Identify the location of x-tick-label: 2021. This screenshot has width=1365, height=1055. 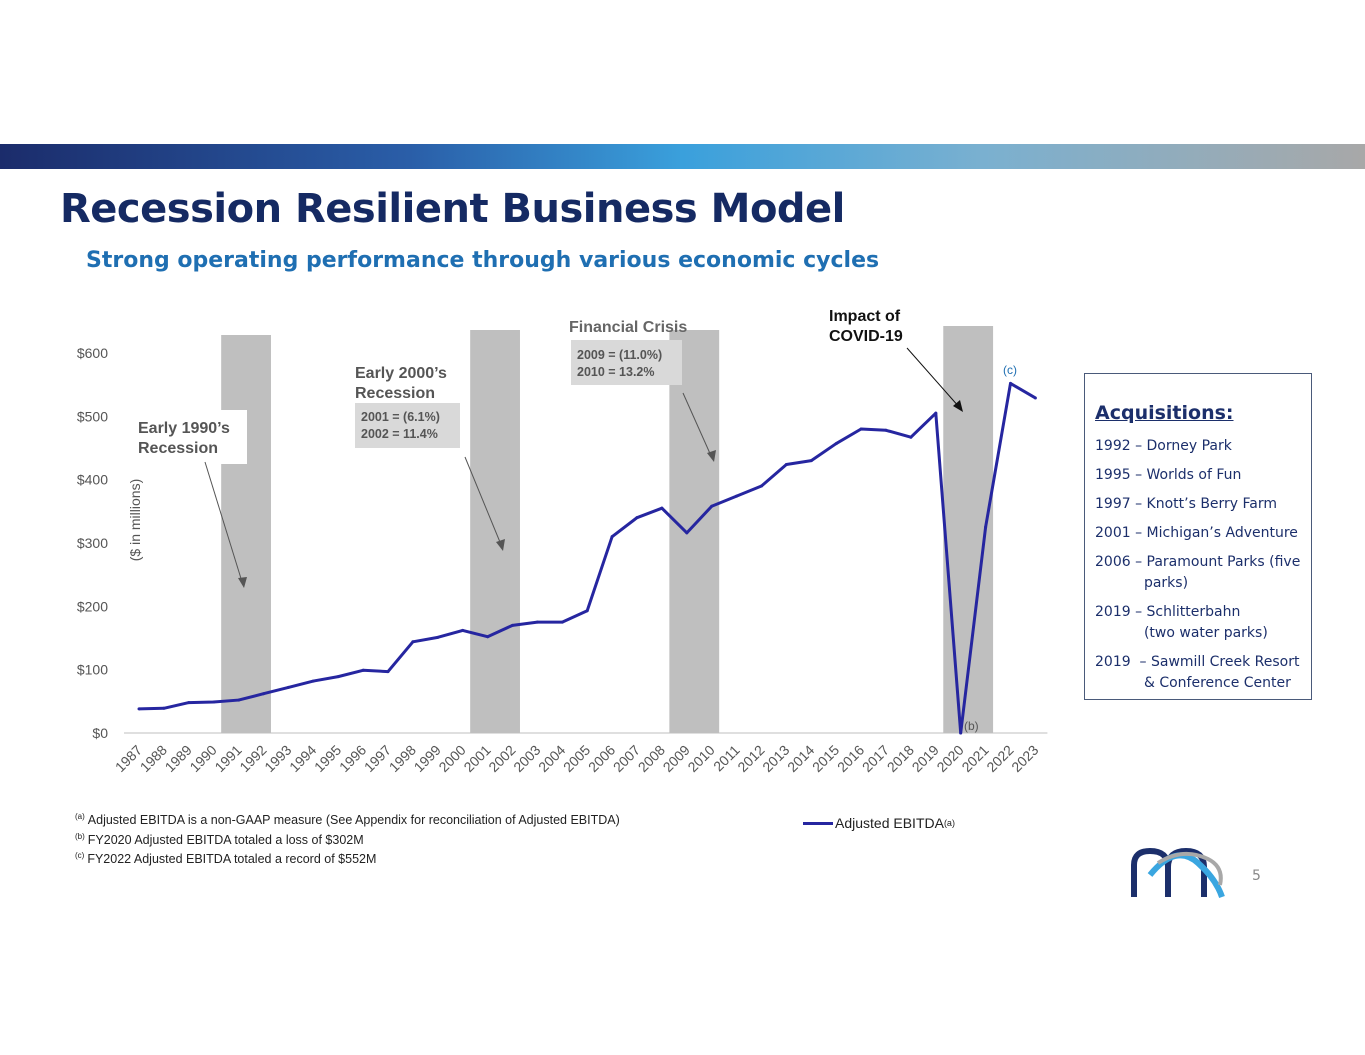
(974, 758).